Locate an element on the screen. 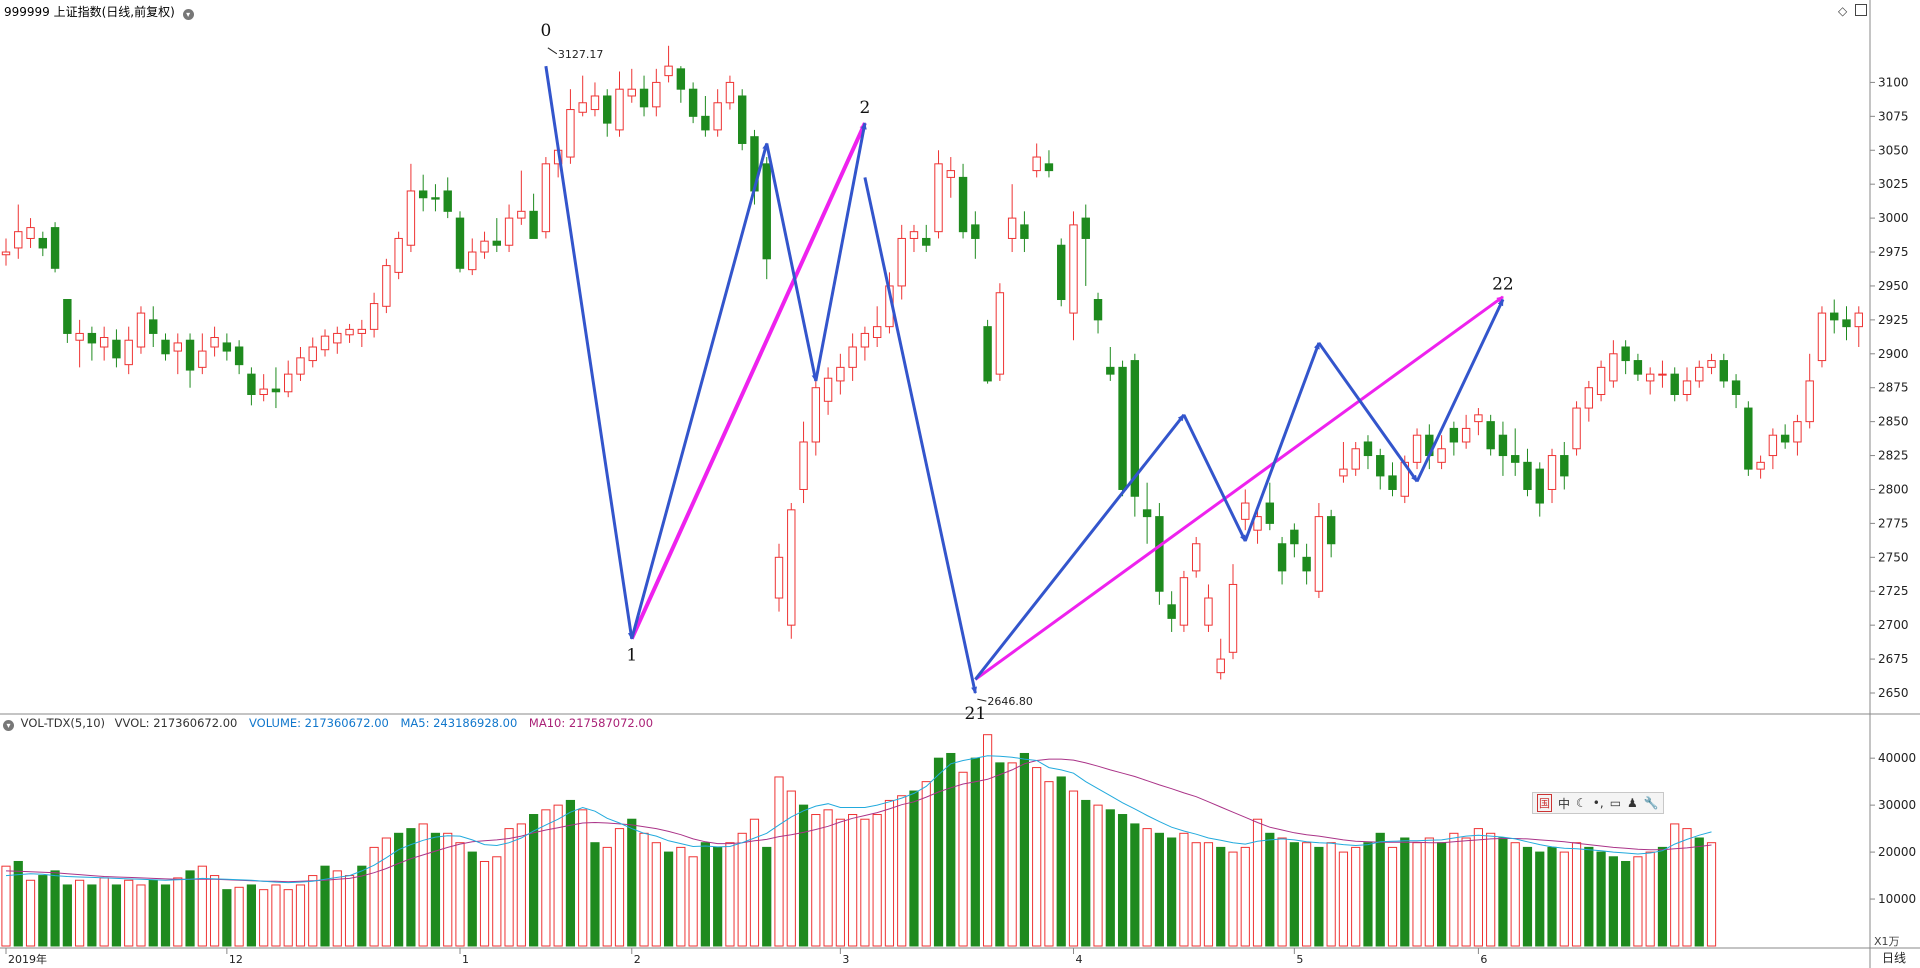 This screenshot has width=1920, height=968. moon-icon: ☾ is located at coordinates (1581, 803).